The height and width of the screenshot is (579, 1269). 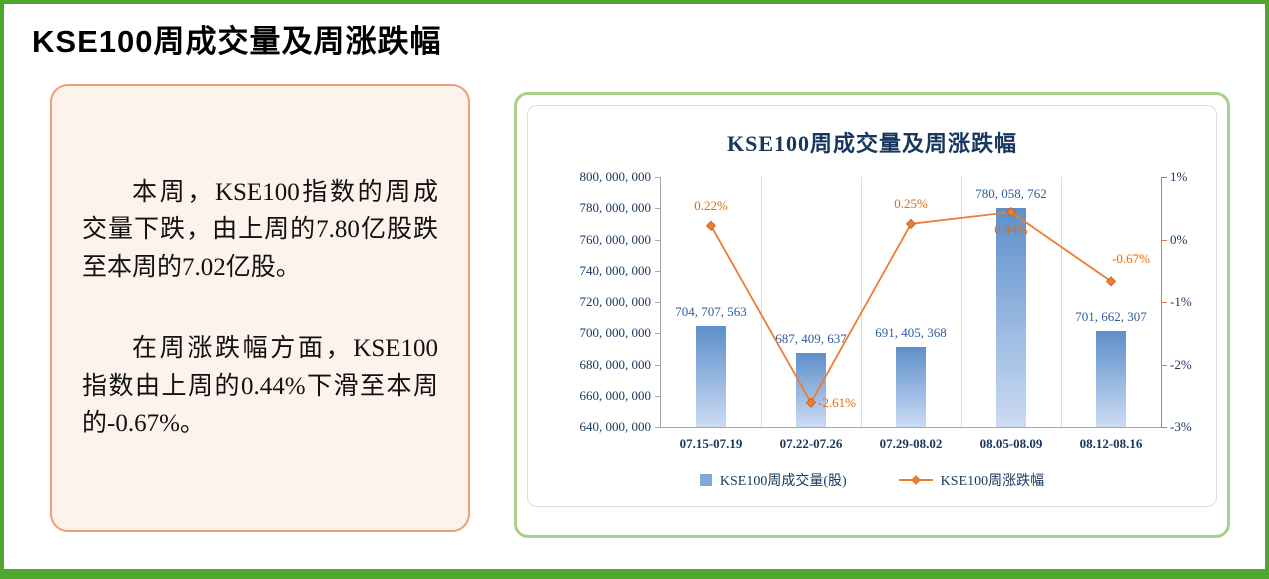 I want to click on x-axis-label: 08.12-08.16, so click(x=1111, y=443).